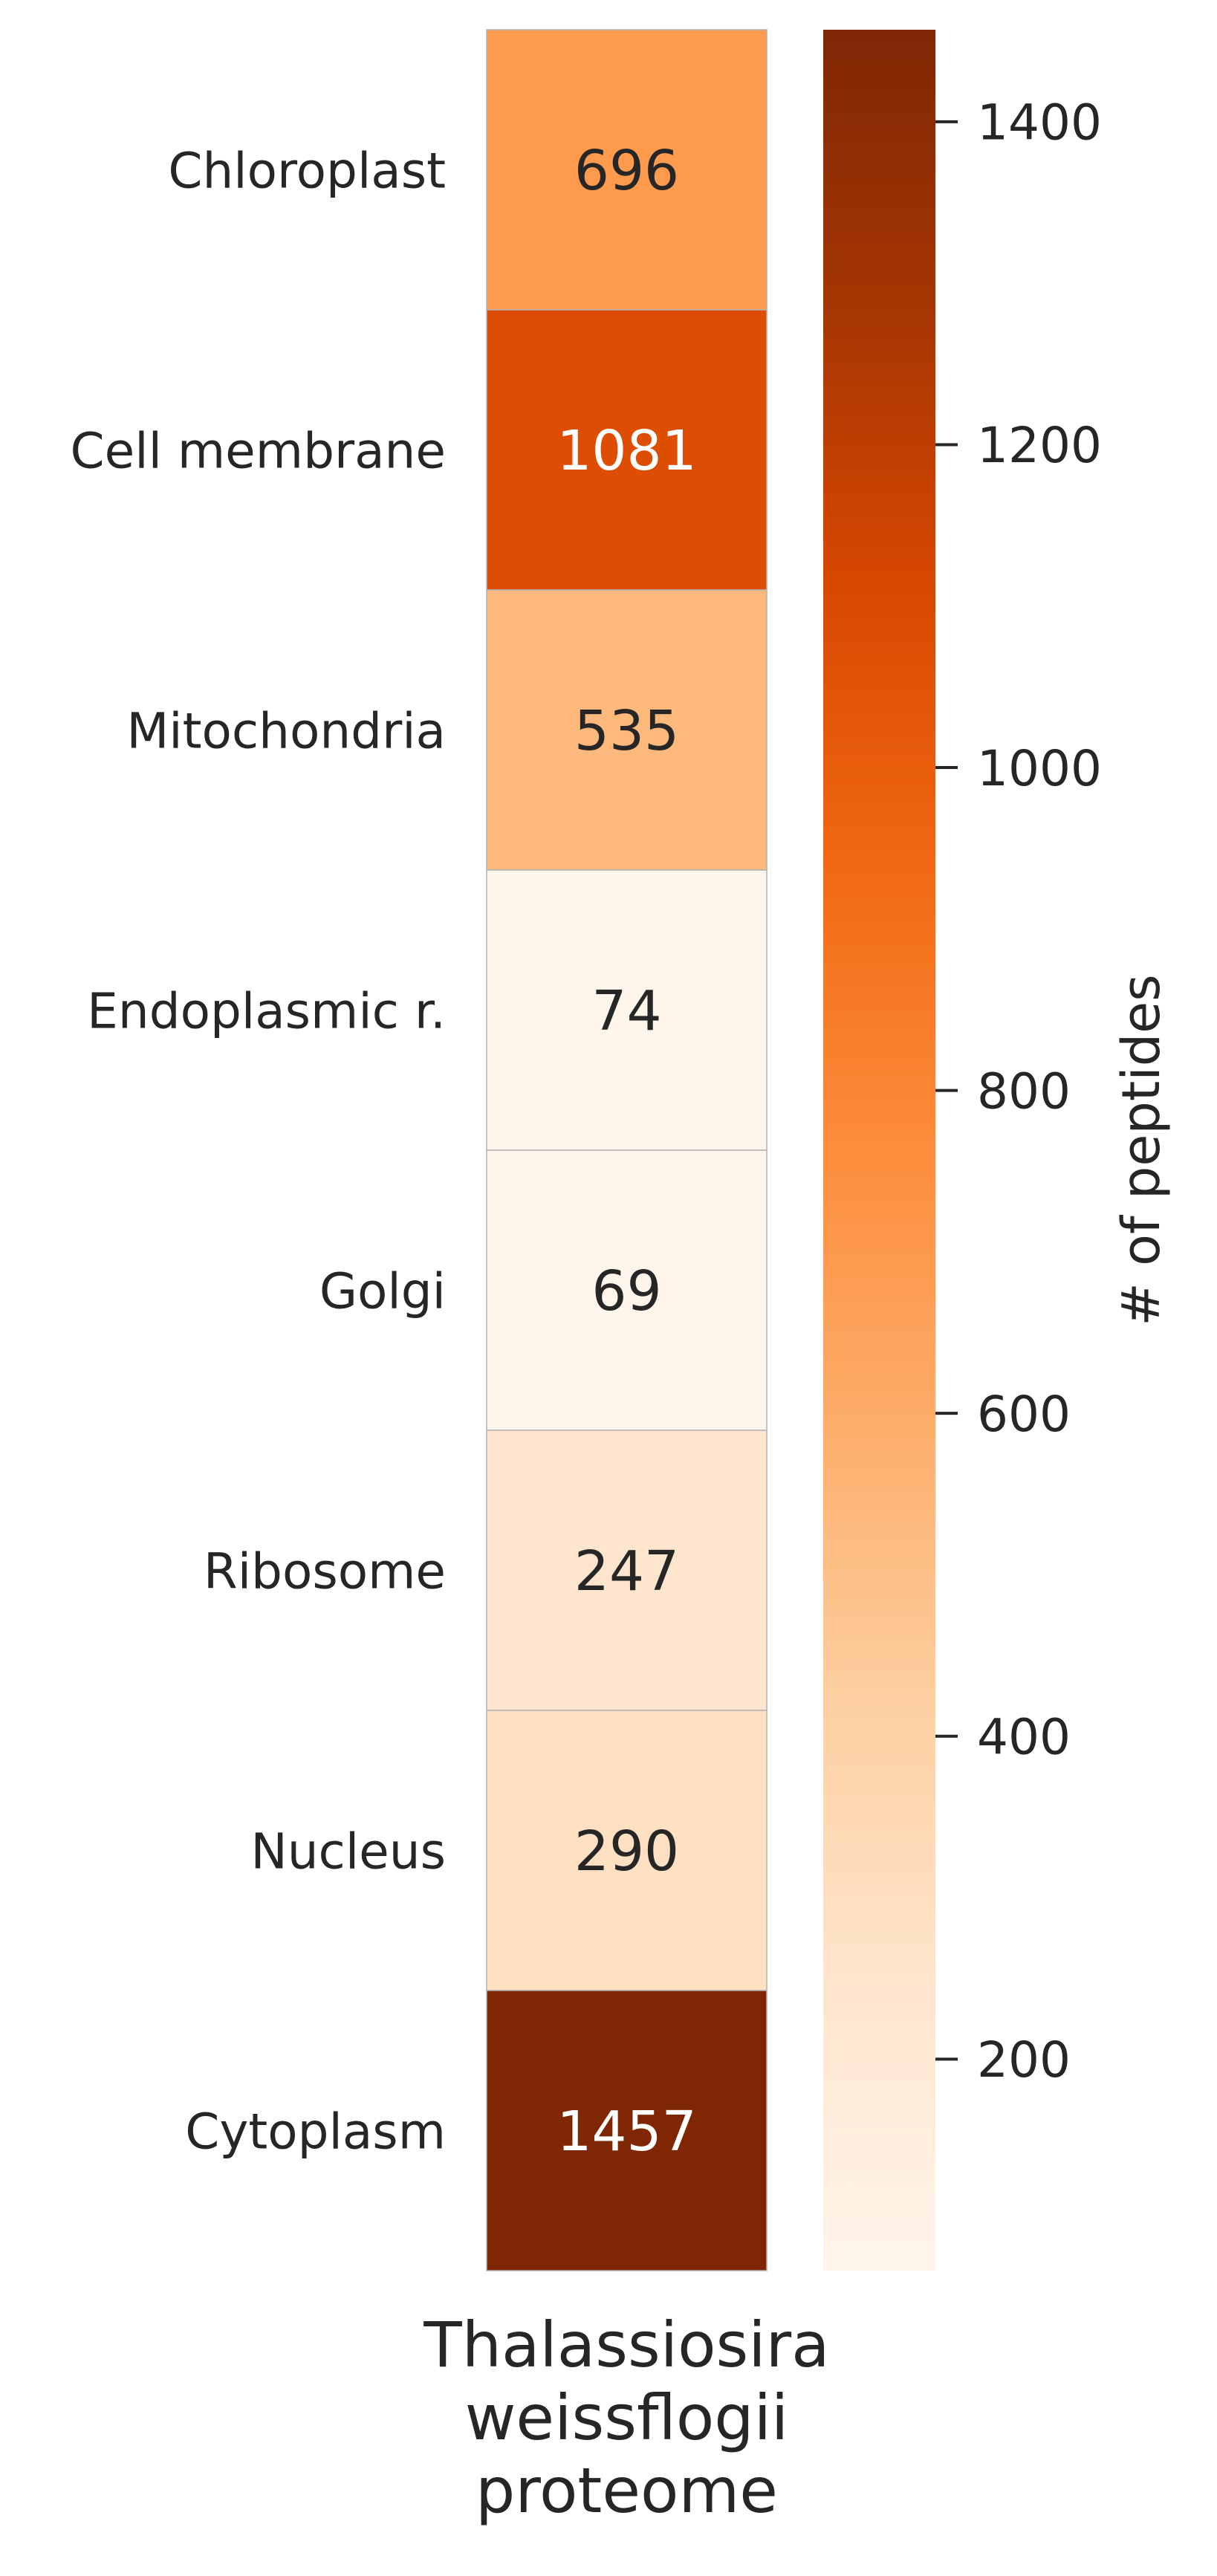  What do you see at coordinates (1024, 2060) in the screenshot?
I see `colorbar-tick-label: 200` at bounding box center [1024, 2060].